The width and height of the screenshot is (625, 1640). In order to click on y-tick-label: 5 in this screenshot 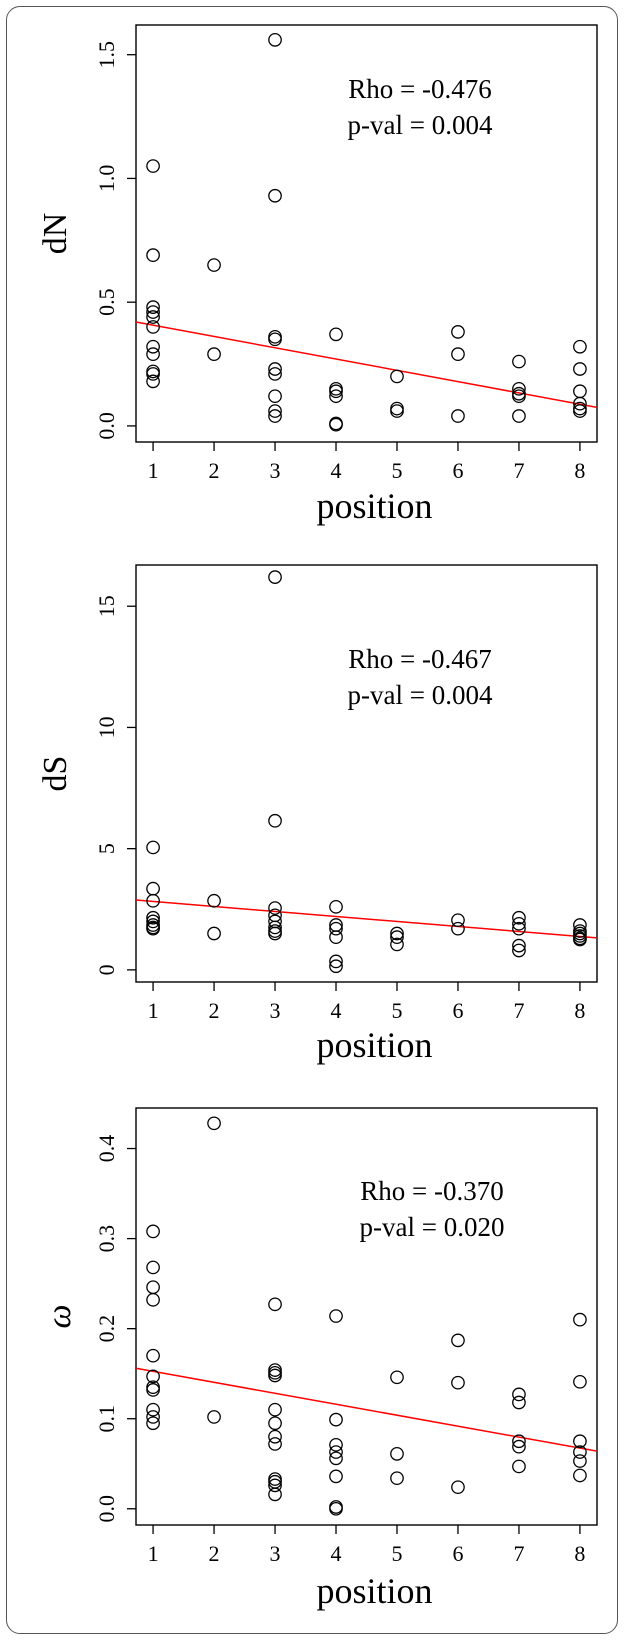, I will do `click(106, 848)`.